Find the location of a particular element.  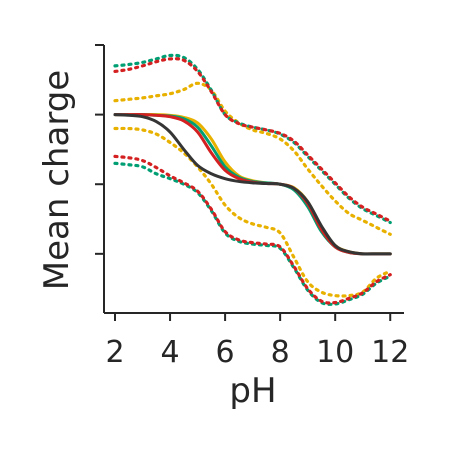

x-tick-label: 12 is located at coordinates (390, 352).